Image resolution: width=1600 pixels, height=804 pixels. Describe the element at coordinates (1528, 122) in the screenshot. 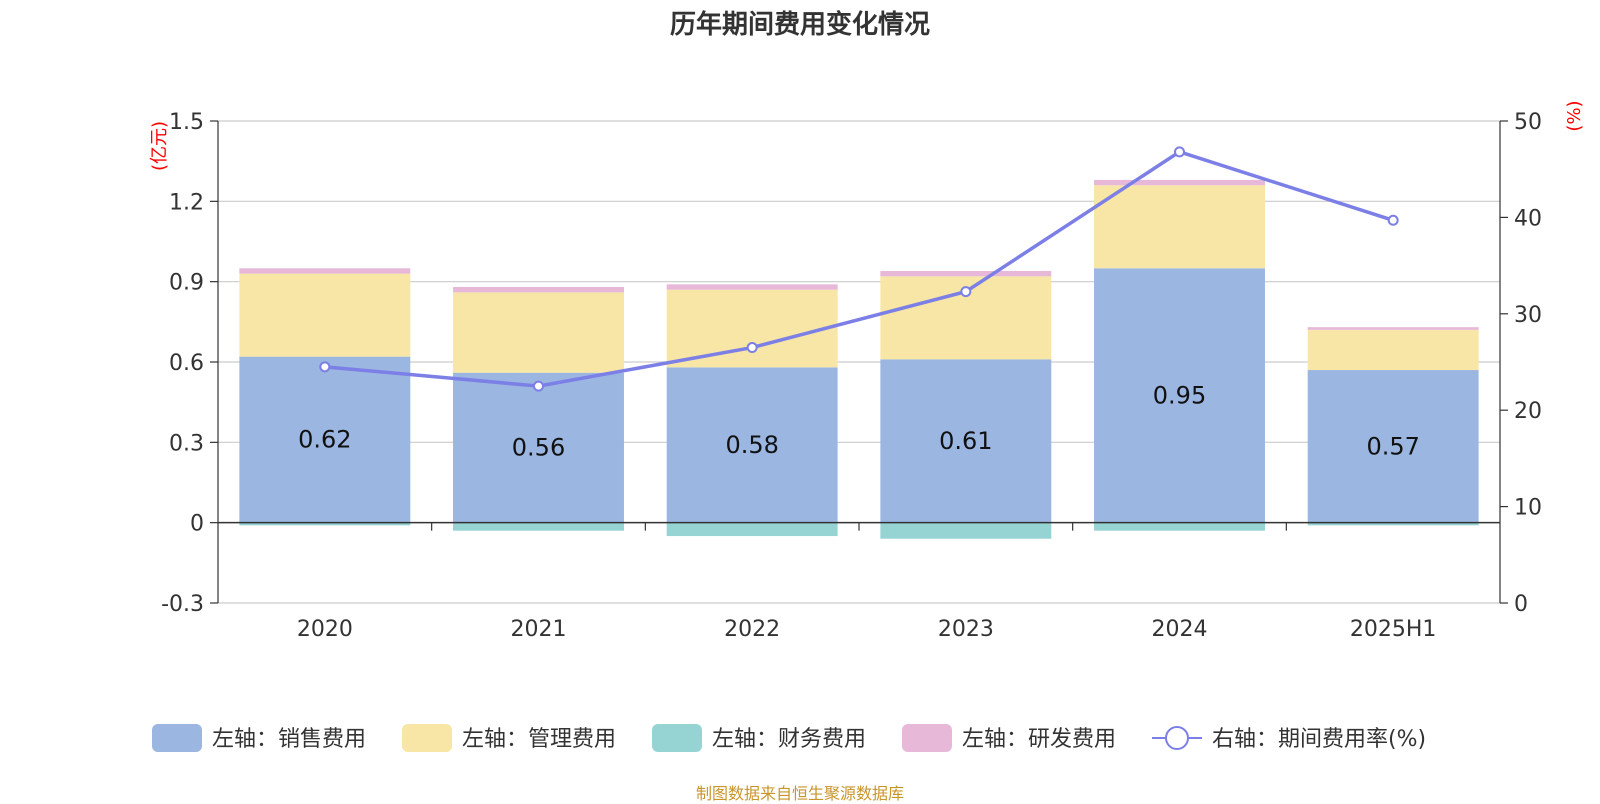

I see `right-tick-label: 50` at that location.